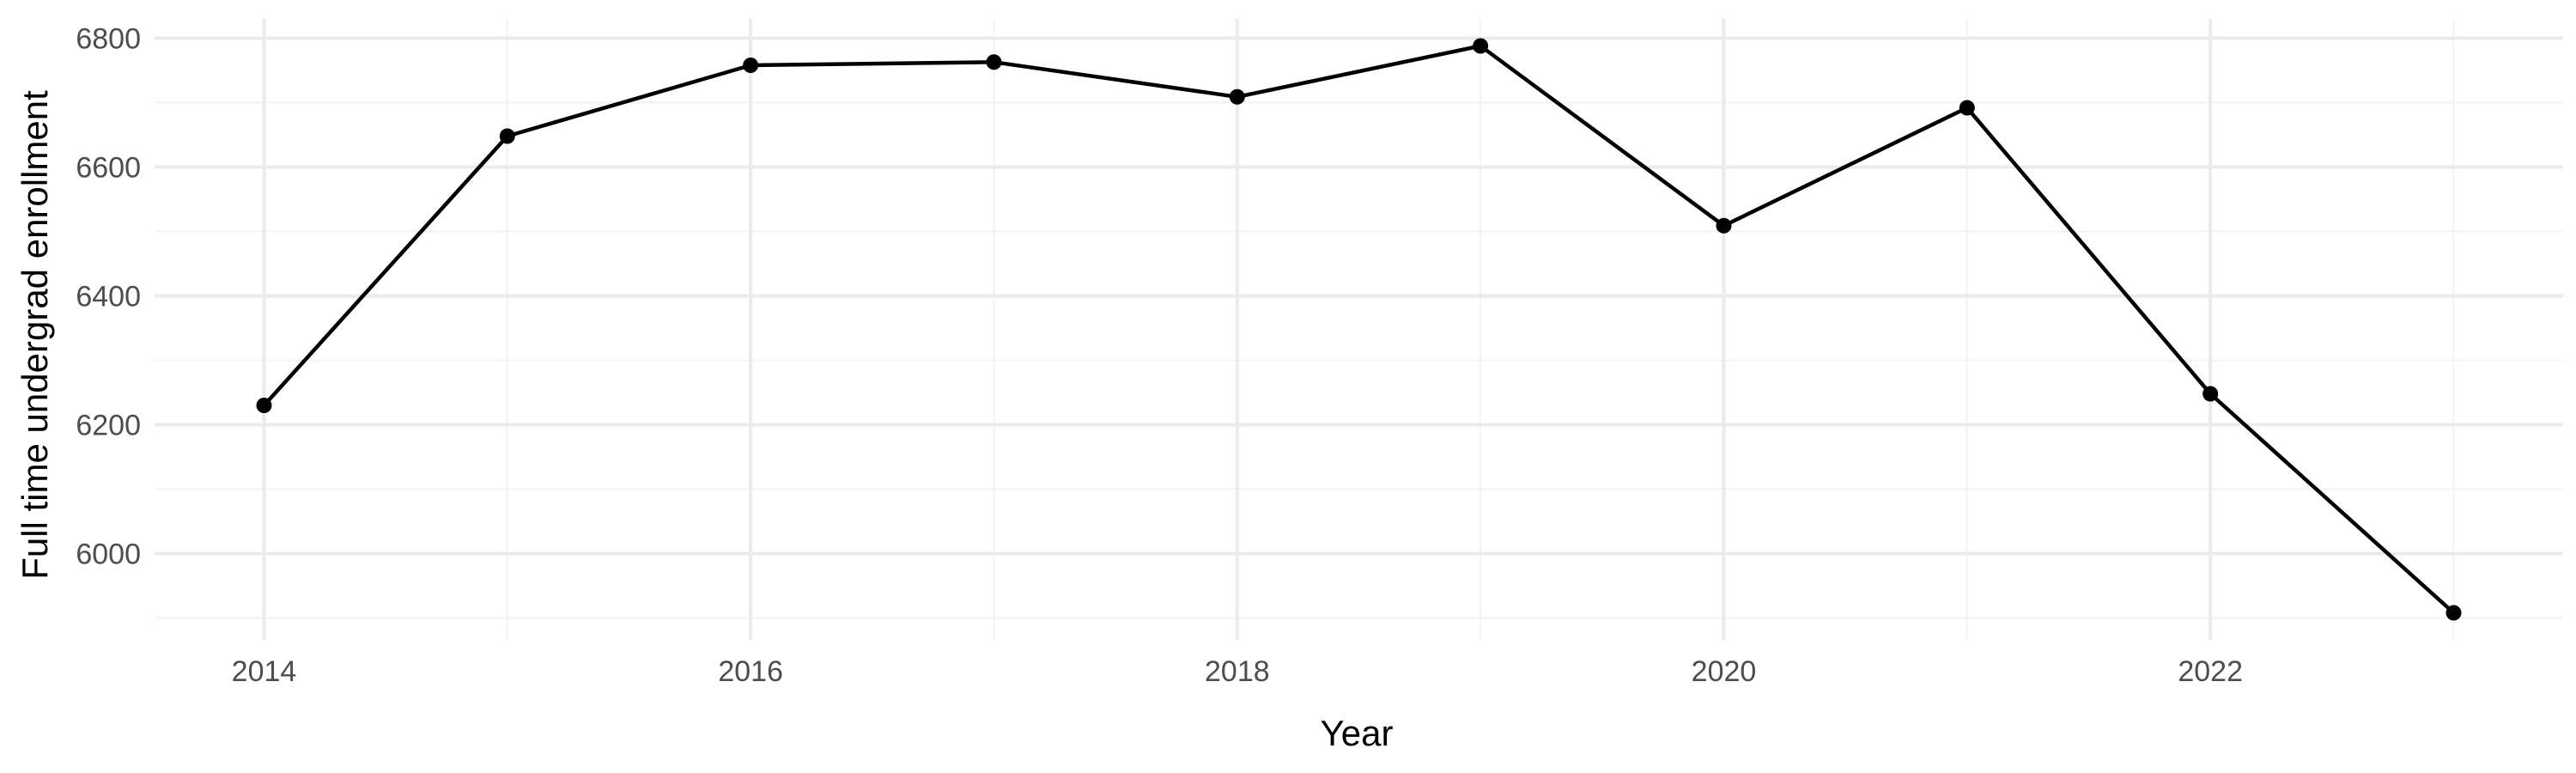  What do you see at coordinates (109, 297) in the screenshot?
I see `y-tick-label: 6400` at bounding box center [109, 297].